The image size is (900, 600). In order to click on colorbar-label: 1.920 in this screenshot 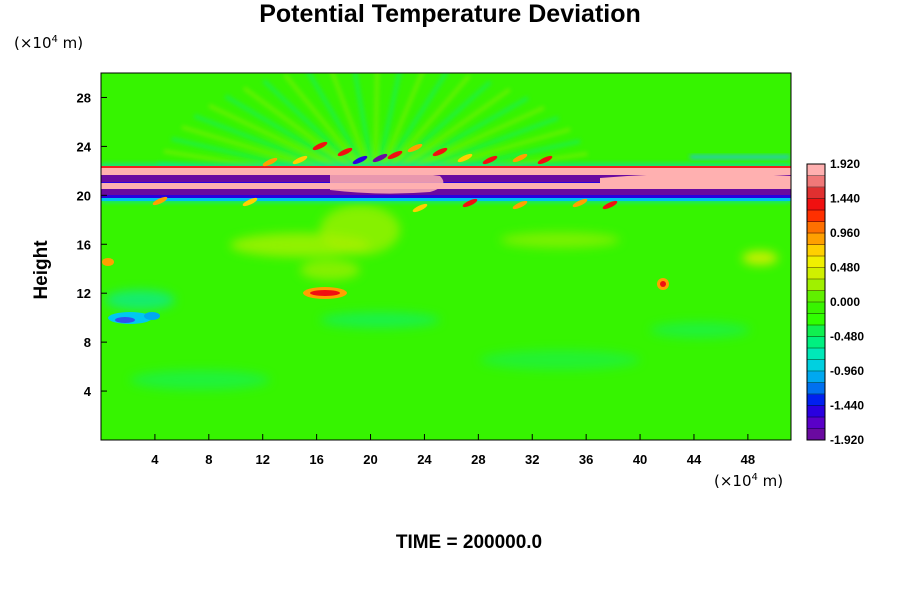, I will do `click(845, 164)`.